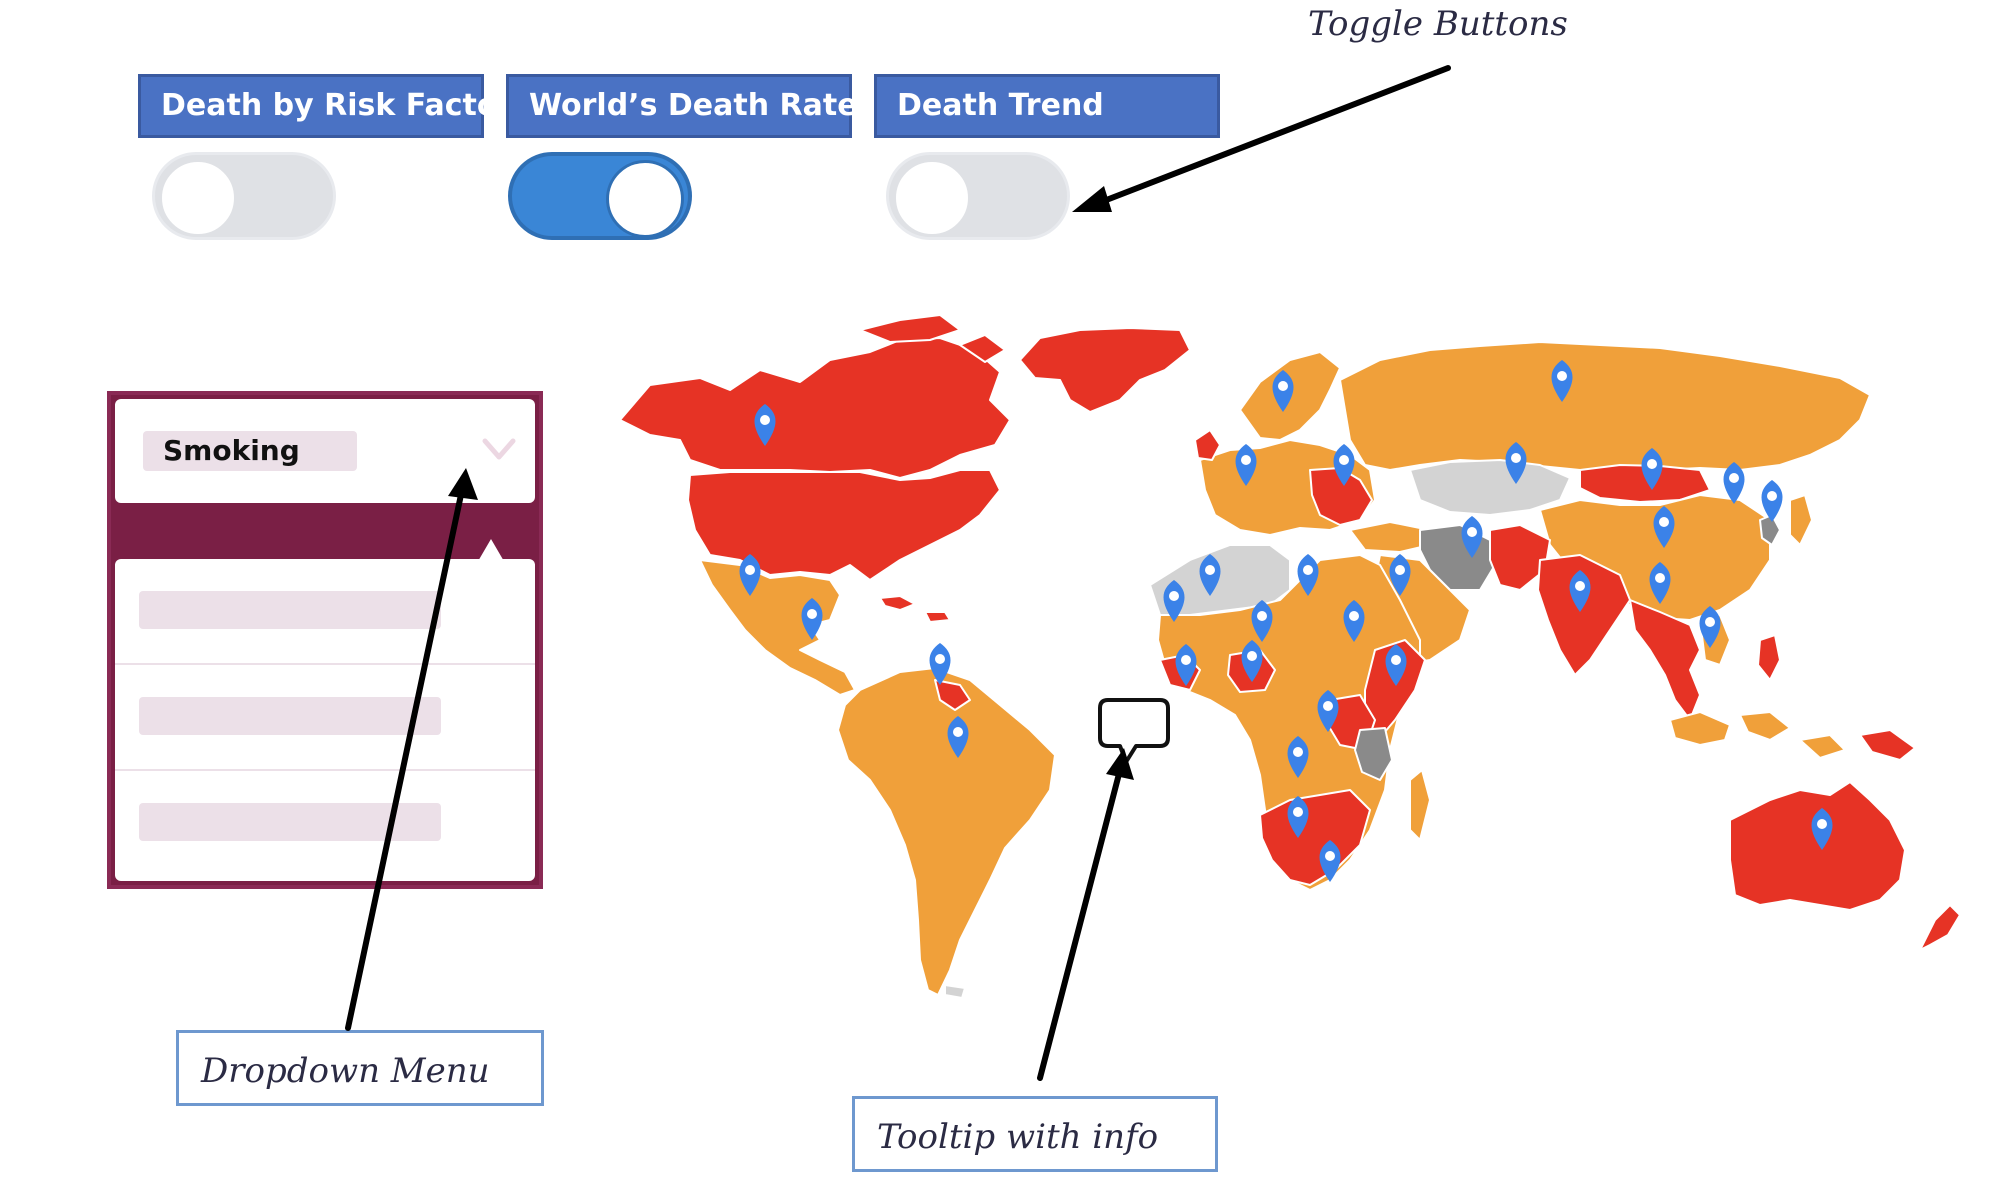 Image resolution: width=2012 pixels, height=1204 pixels. Describe the element at coordinates (844, 525) in the screenshot. I see `region-united-states` at that location.